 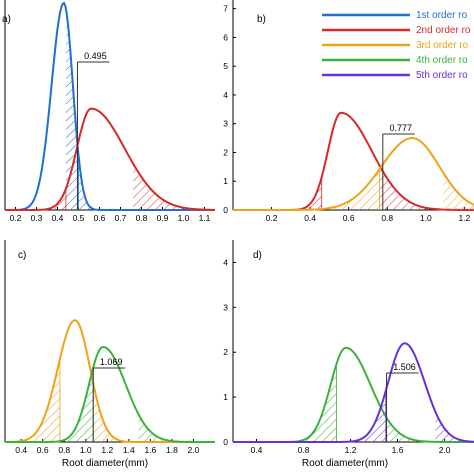 What do you see at coordinates (442, 75) in the screenshot?
I see `legend-label-5: 5th order ro` at bounding box center [442, 75].